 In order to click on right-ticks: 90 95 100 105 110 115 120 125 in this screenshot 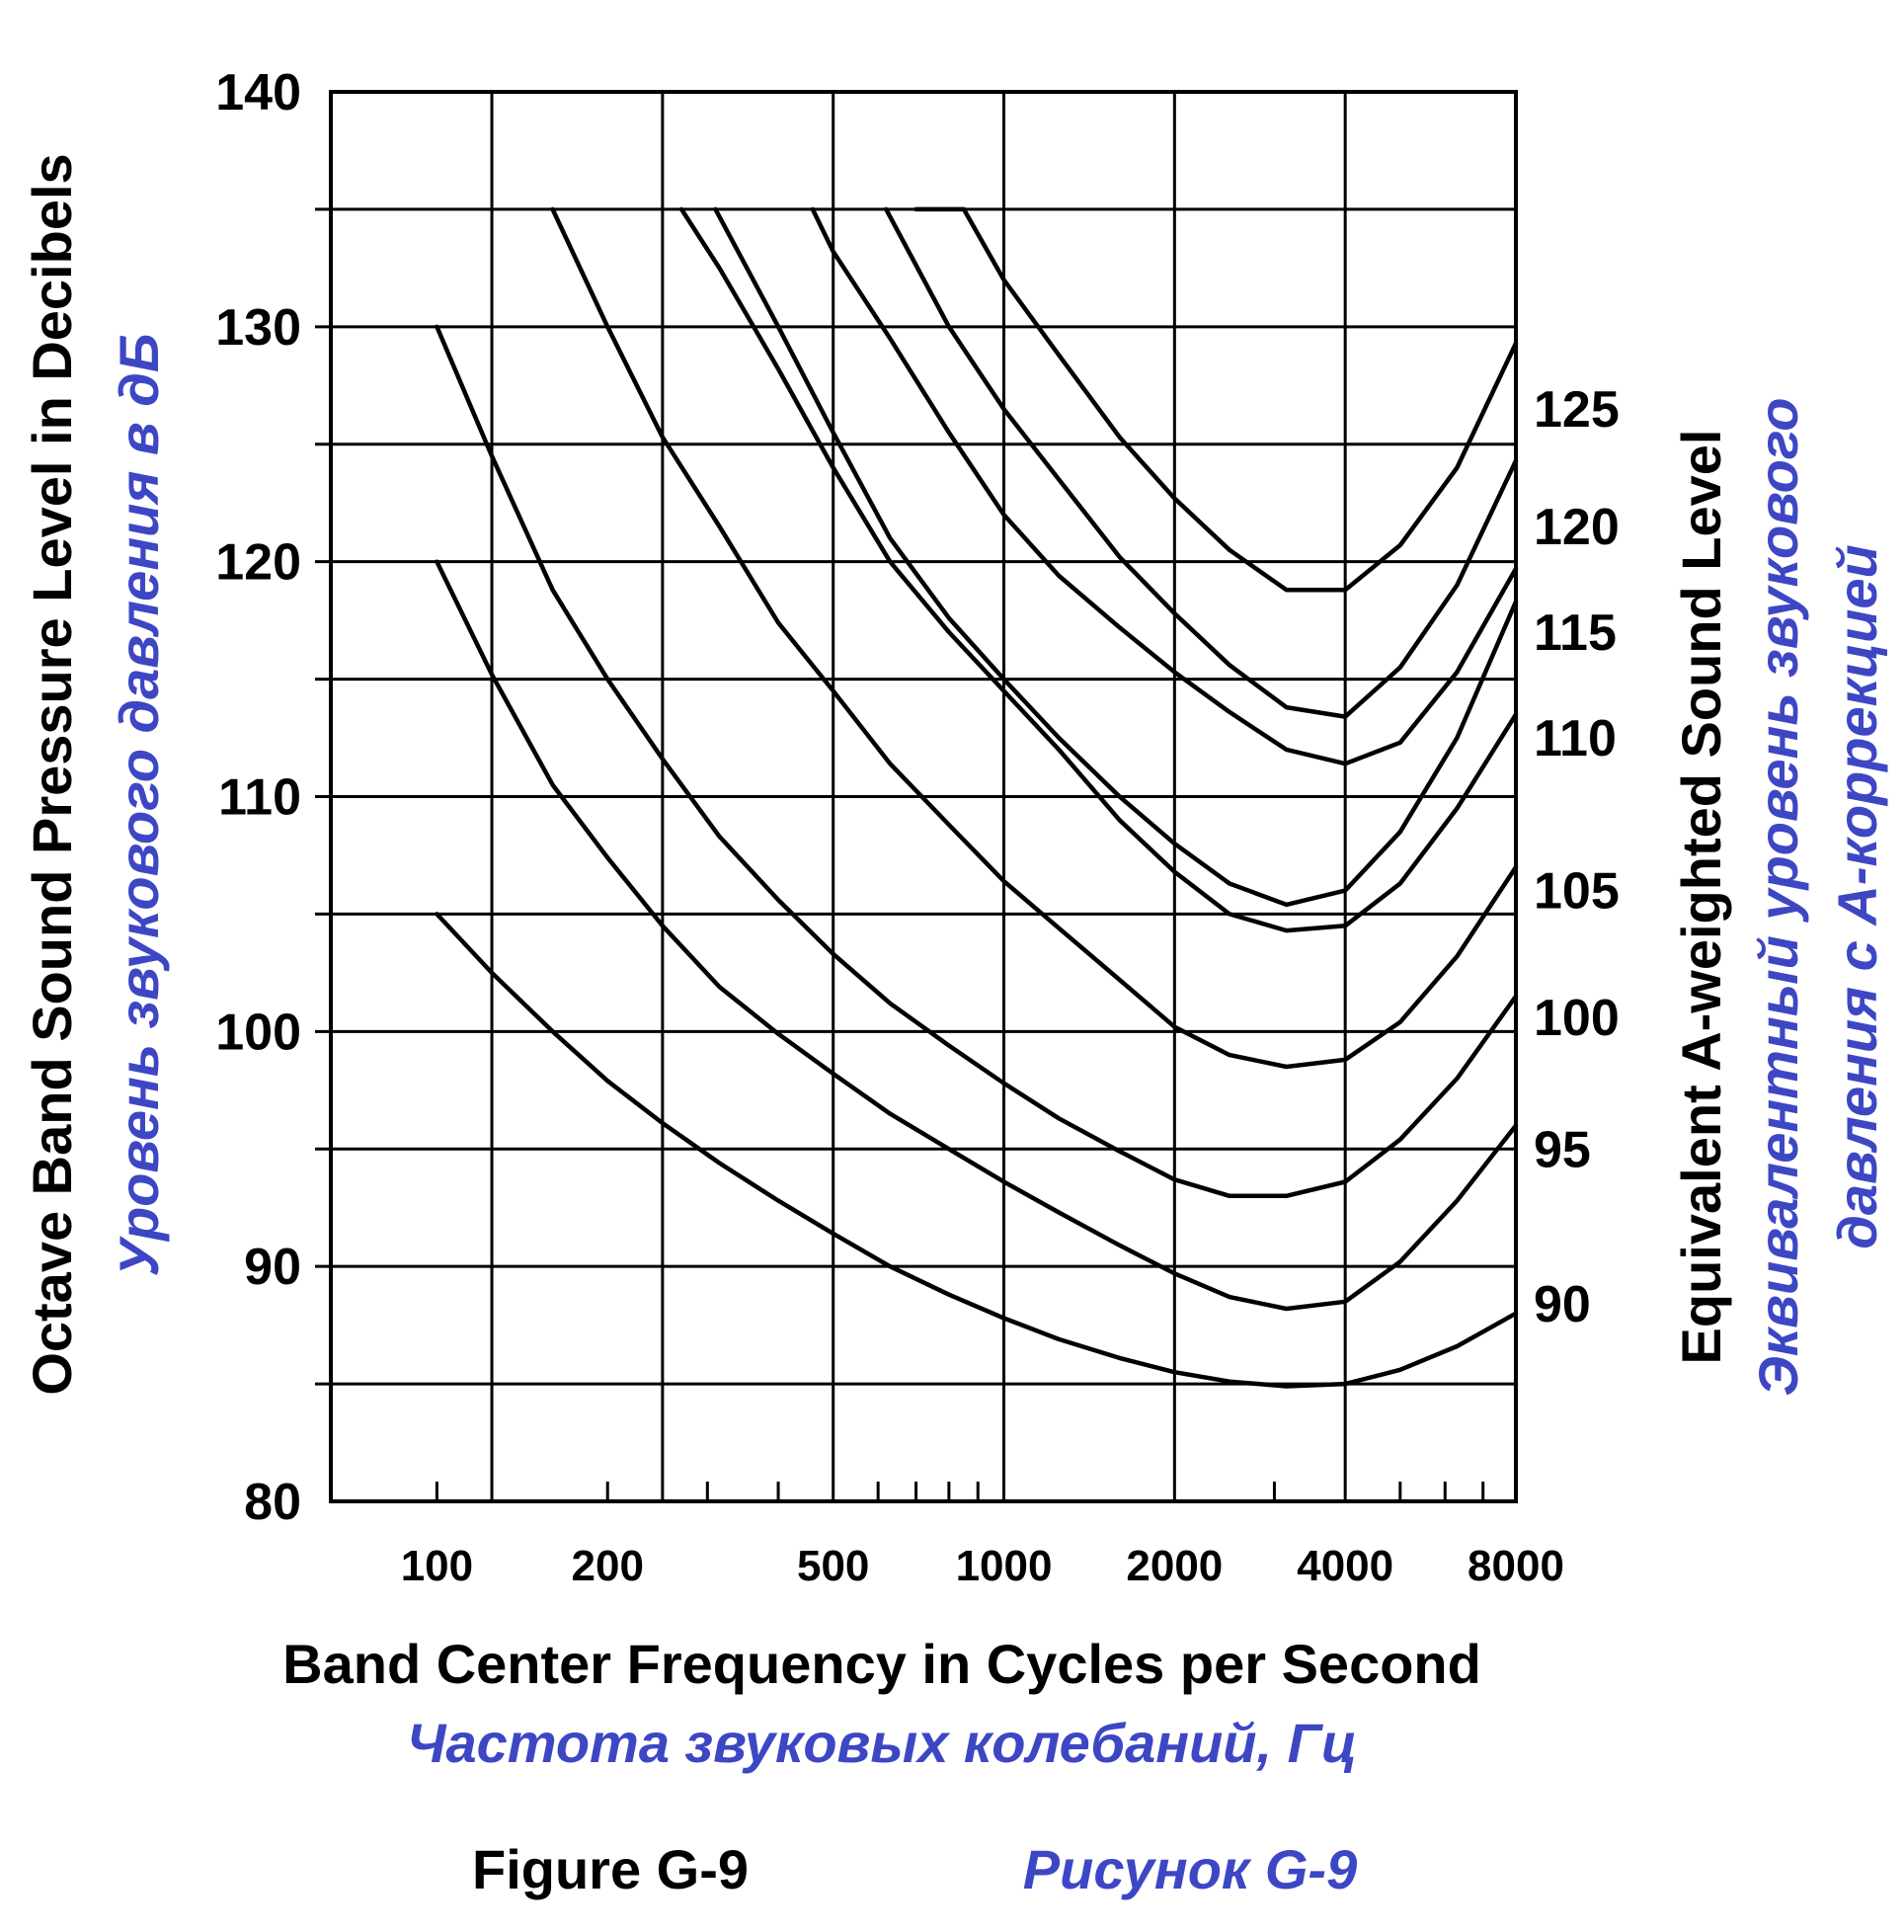, I will do `click(1577, 857)`.